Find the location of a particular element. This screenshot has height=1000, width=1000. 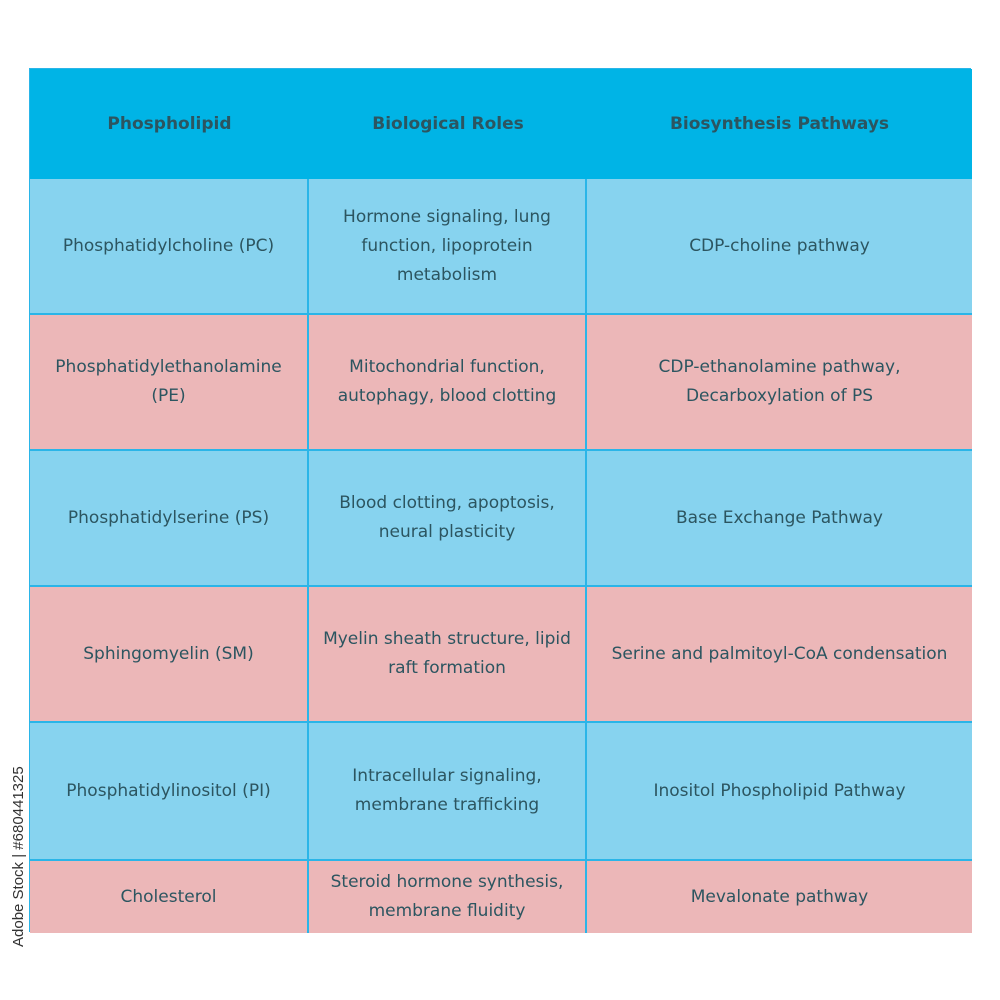

cell-phospholipid: Phosphatidylinositol (PI) is located at coordinates (169, 792).